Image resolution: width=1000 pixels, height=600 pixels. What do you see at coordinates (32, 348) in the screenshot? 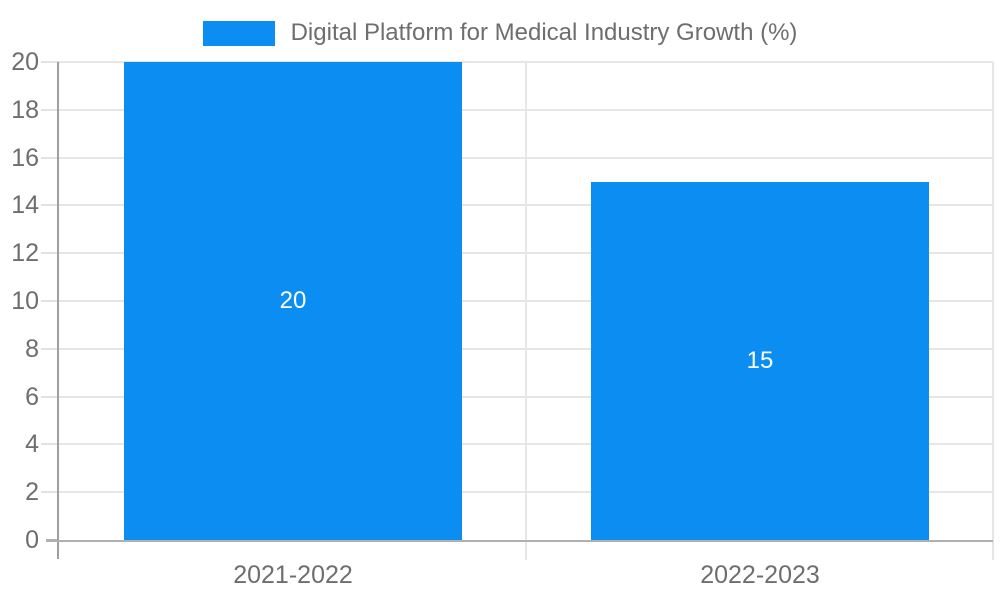
I see `y-tick-label: 8` at bounding box center [32, 348].